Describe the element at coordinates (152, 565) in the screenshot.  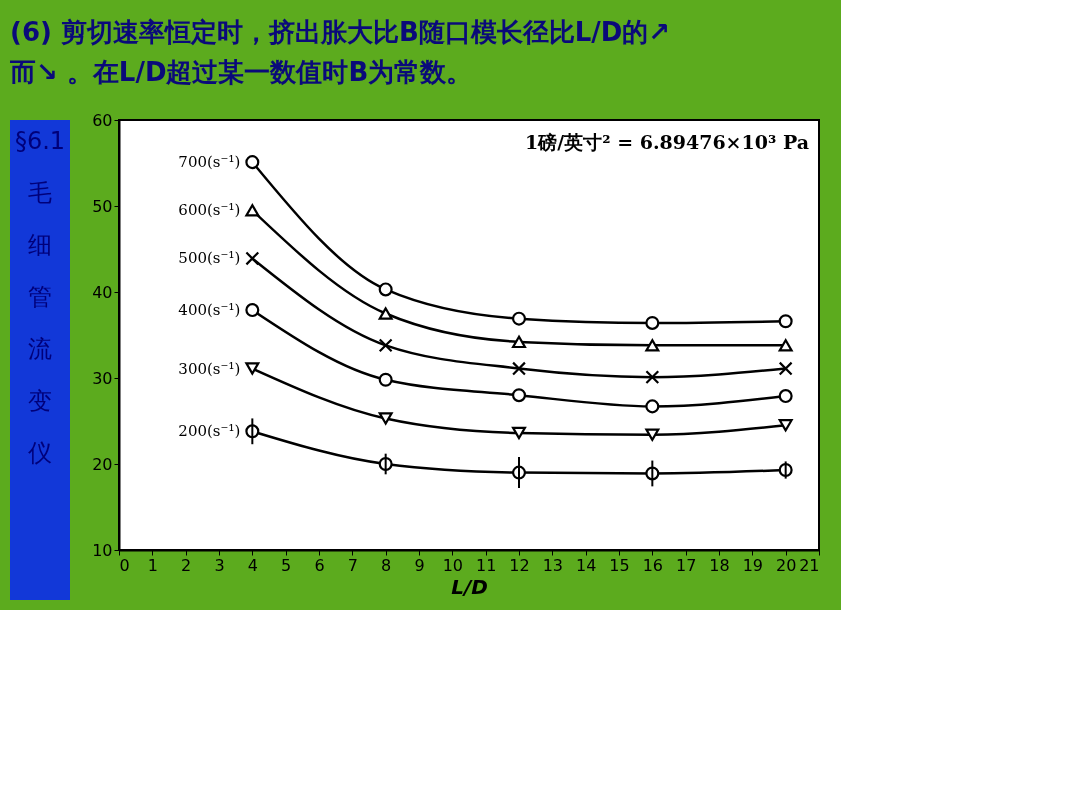
I see `x-tick-label: 1` at that location.